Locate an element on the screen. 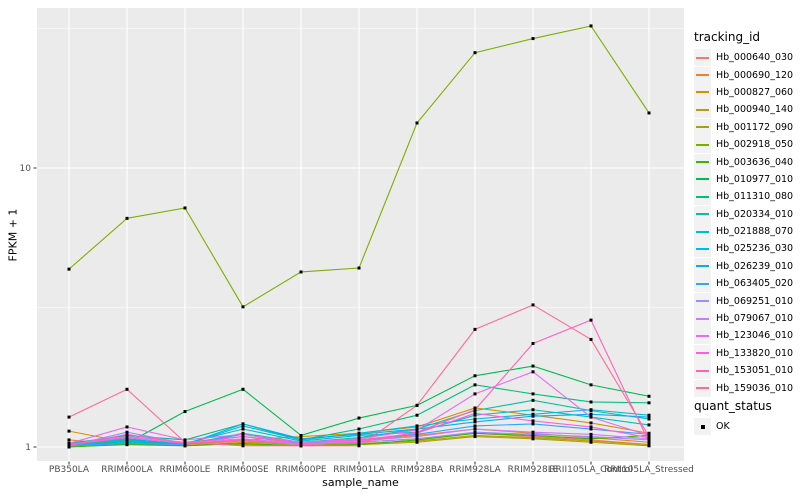  legend-item: Hb_079067_010 is located at coordinates (744, 319).